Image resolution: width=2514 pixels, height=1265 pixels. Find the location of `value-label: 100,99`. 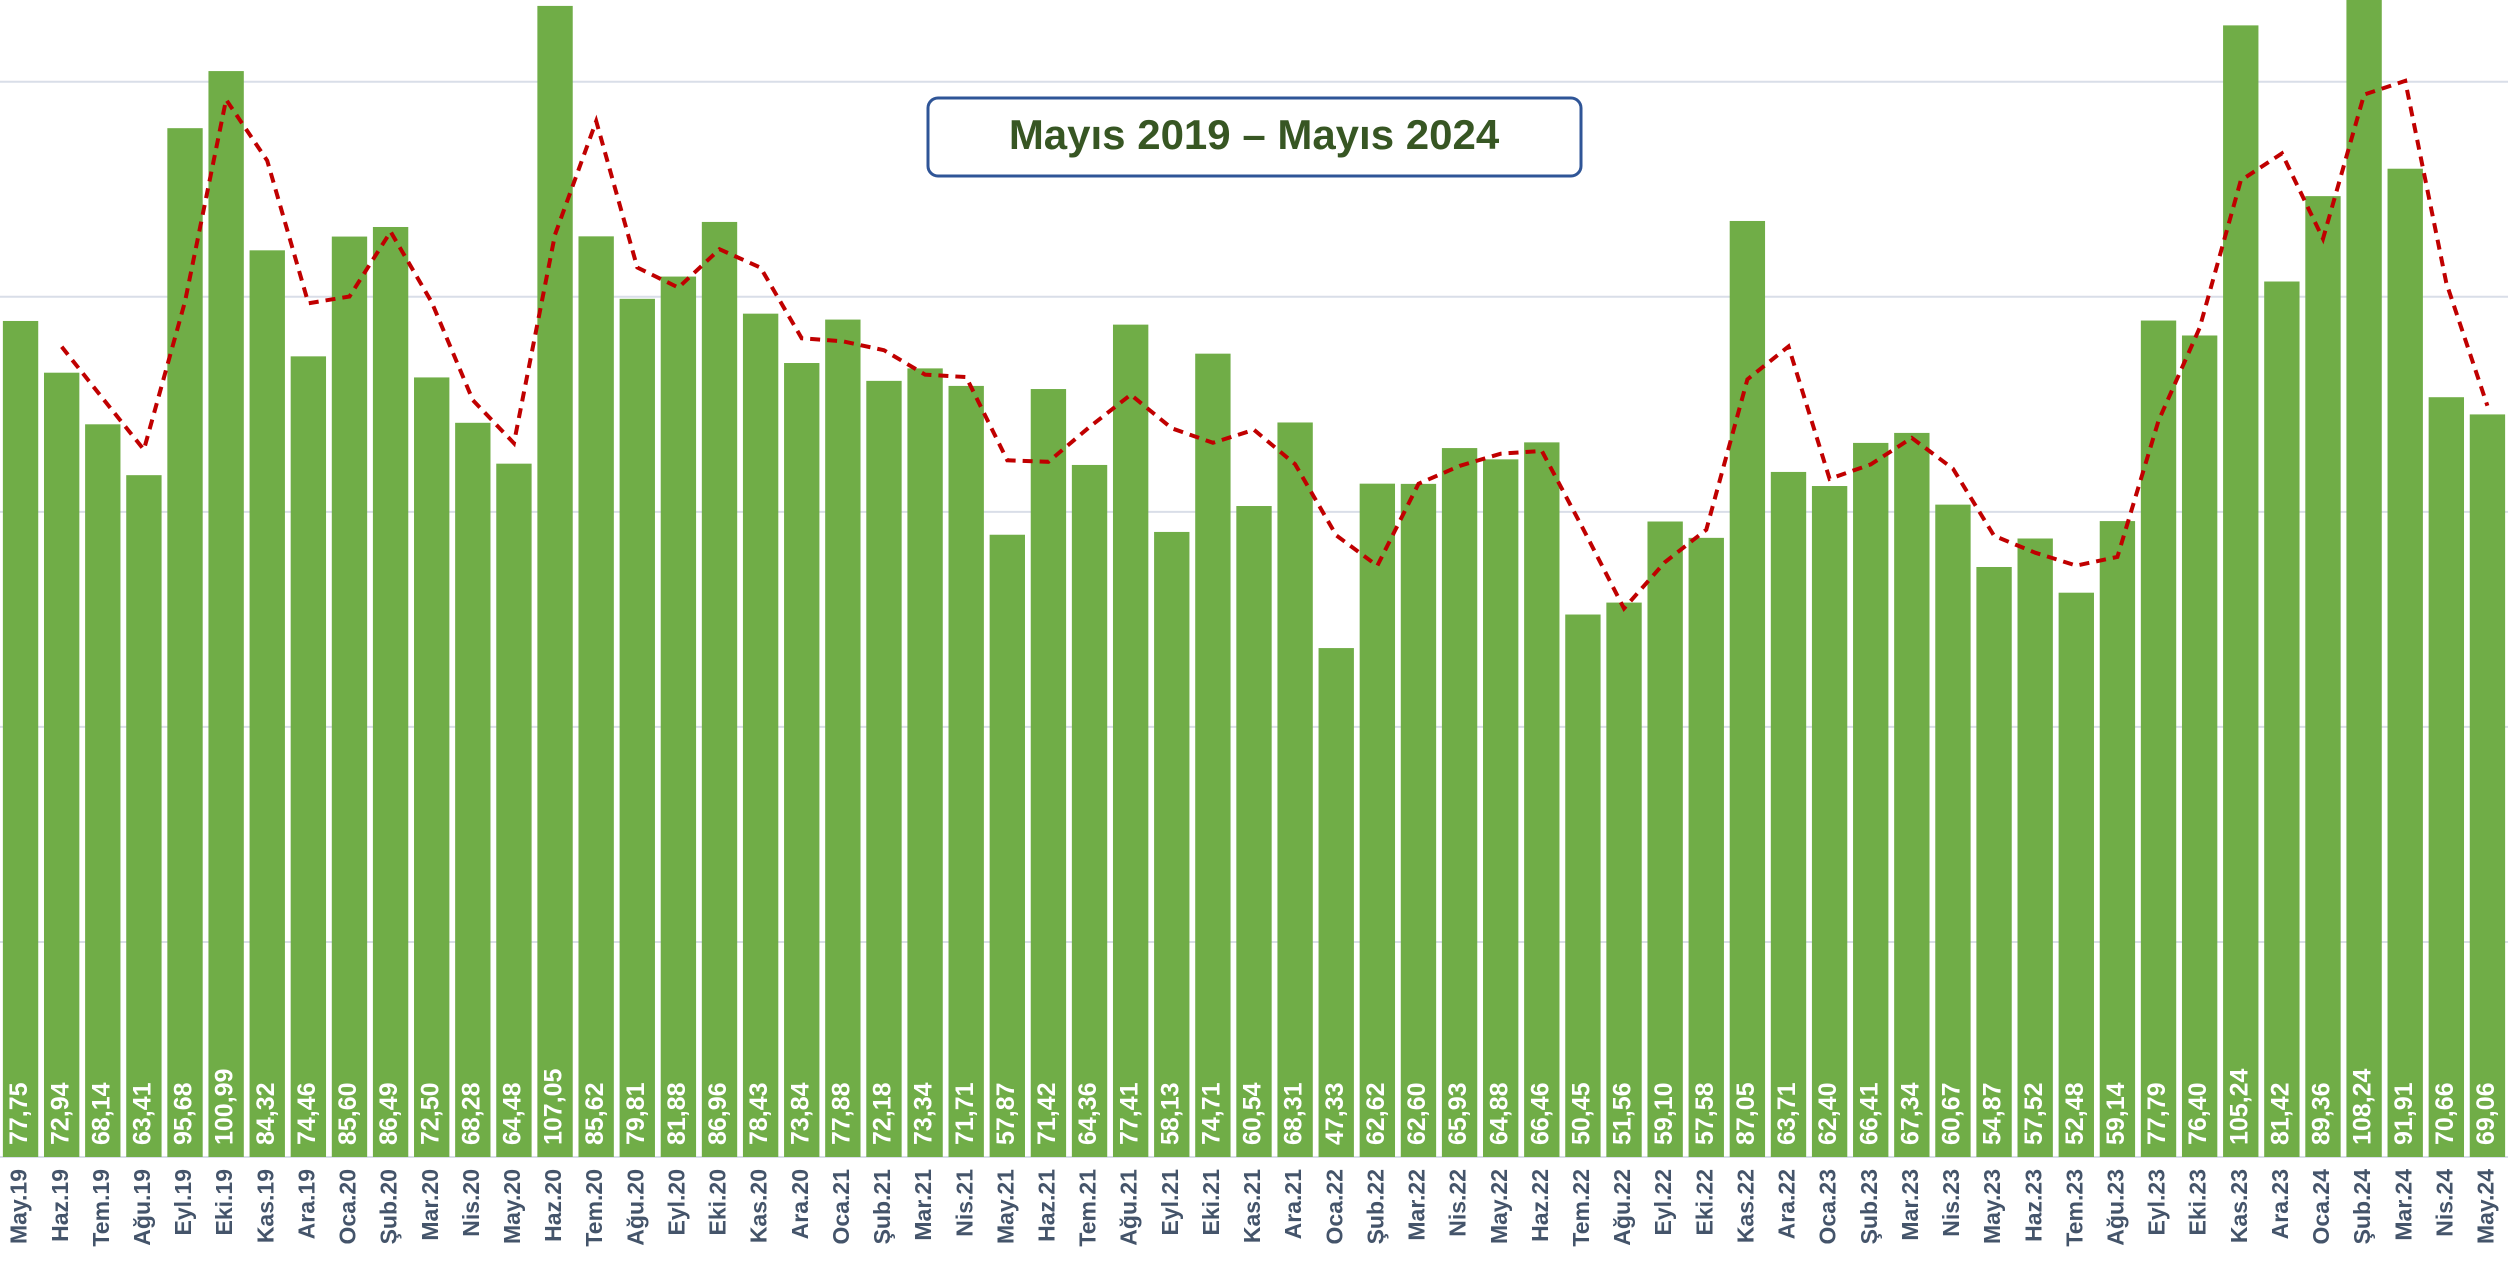

value-label: 100,99 is located at coordinates (225, 1107).